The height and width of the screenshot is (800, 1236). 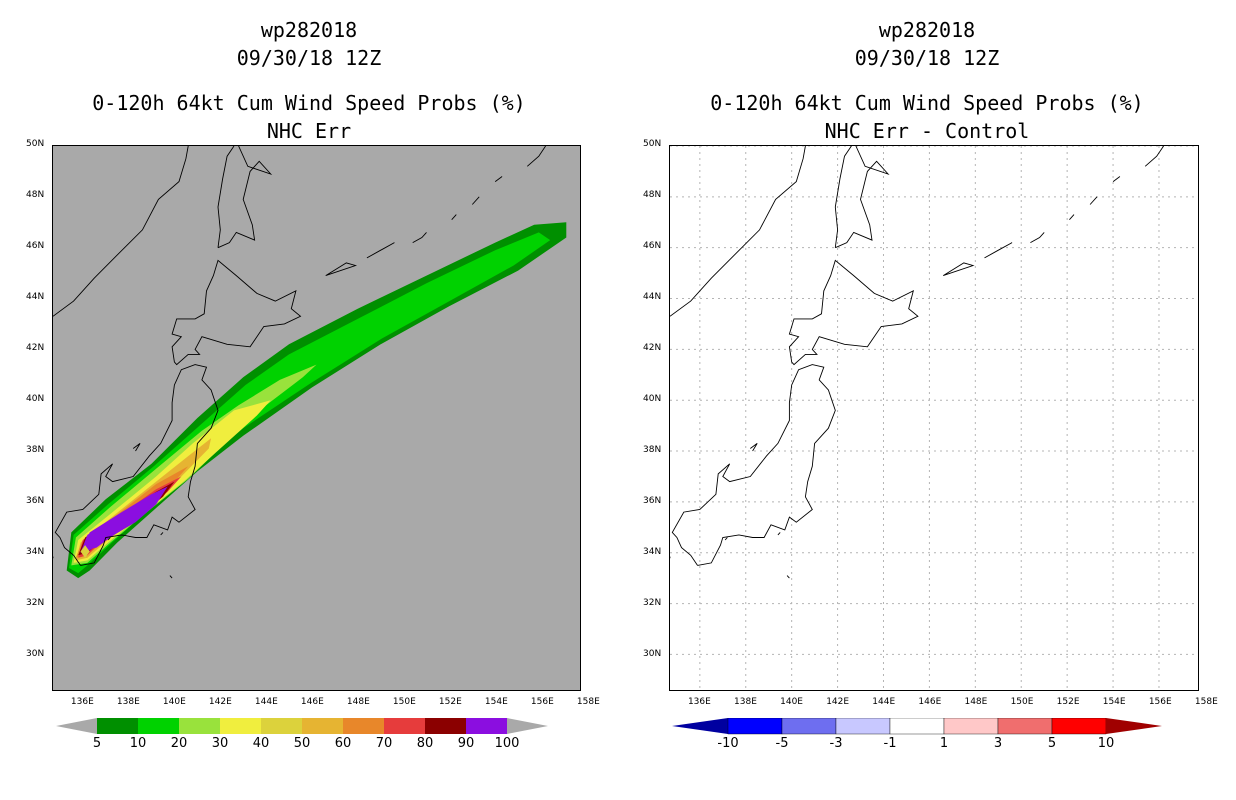 I want to click on lat-label: 30N, so click(x=652, y=654).